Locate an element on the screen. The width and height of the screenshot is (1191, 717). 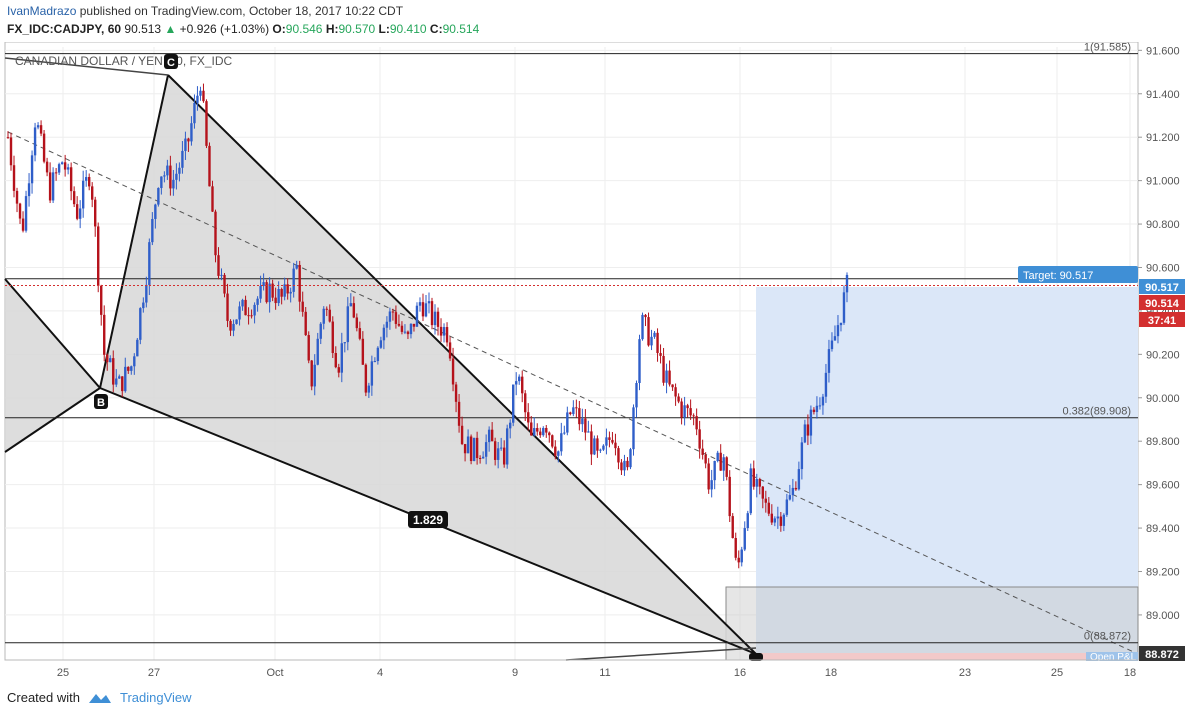
price-tick-label: 91.400 is located at coordinates (1163, 95).